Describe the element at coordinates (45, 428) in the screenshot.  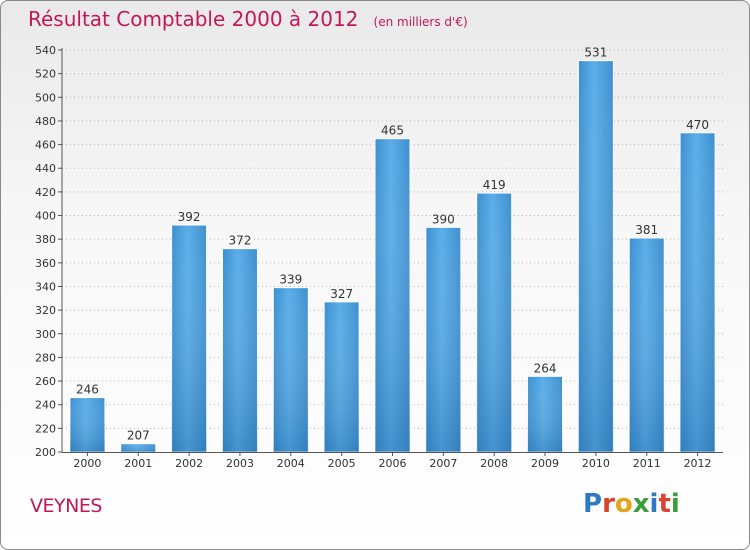
I see `y-tick-label: 220` at that location.